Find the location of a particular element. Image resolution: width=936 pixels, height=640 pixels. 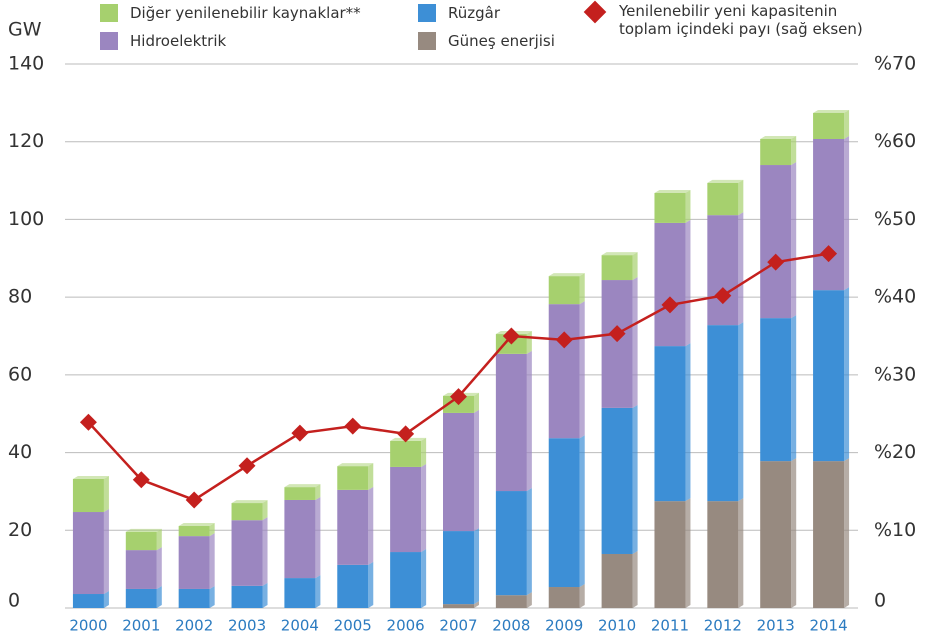

legend-item: Rüzgâr is located at coordinates (459, 13).